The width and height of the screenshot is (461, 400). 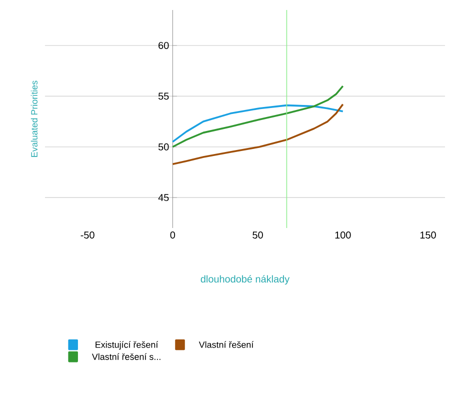 I want to click on x-axis-title: dlouhodobé náklady, so click(x=245, y=280).